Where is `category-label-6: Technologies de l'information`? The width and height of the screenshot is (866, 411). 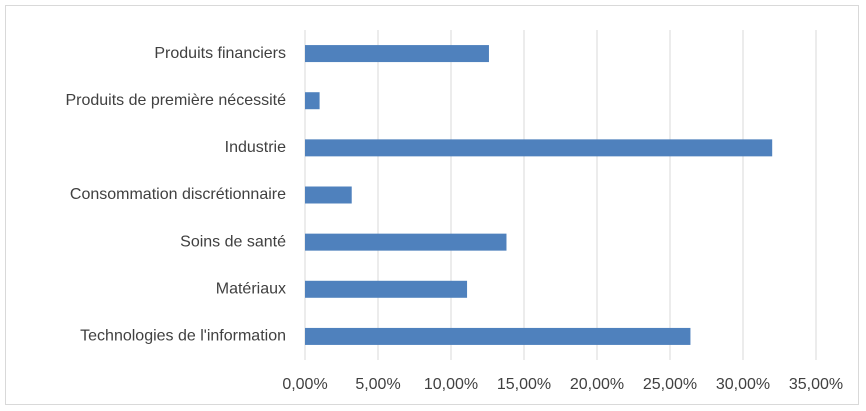
category-label-6: Technologies de l'information is located at coordinates (183, 336).